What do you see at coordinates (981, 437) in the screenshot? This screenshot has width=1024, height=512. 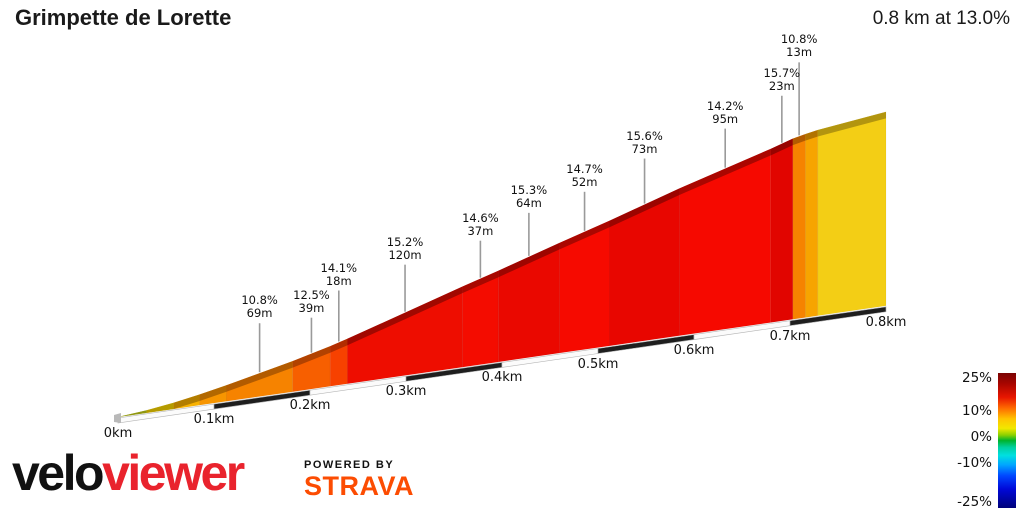 I see `colorbar-tick-label: 0%` at bounding box center [981, 437].